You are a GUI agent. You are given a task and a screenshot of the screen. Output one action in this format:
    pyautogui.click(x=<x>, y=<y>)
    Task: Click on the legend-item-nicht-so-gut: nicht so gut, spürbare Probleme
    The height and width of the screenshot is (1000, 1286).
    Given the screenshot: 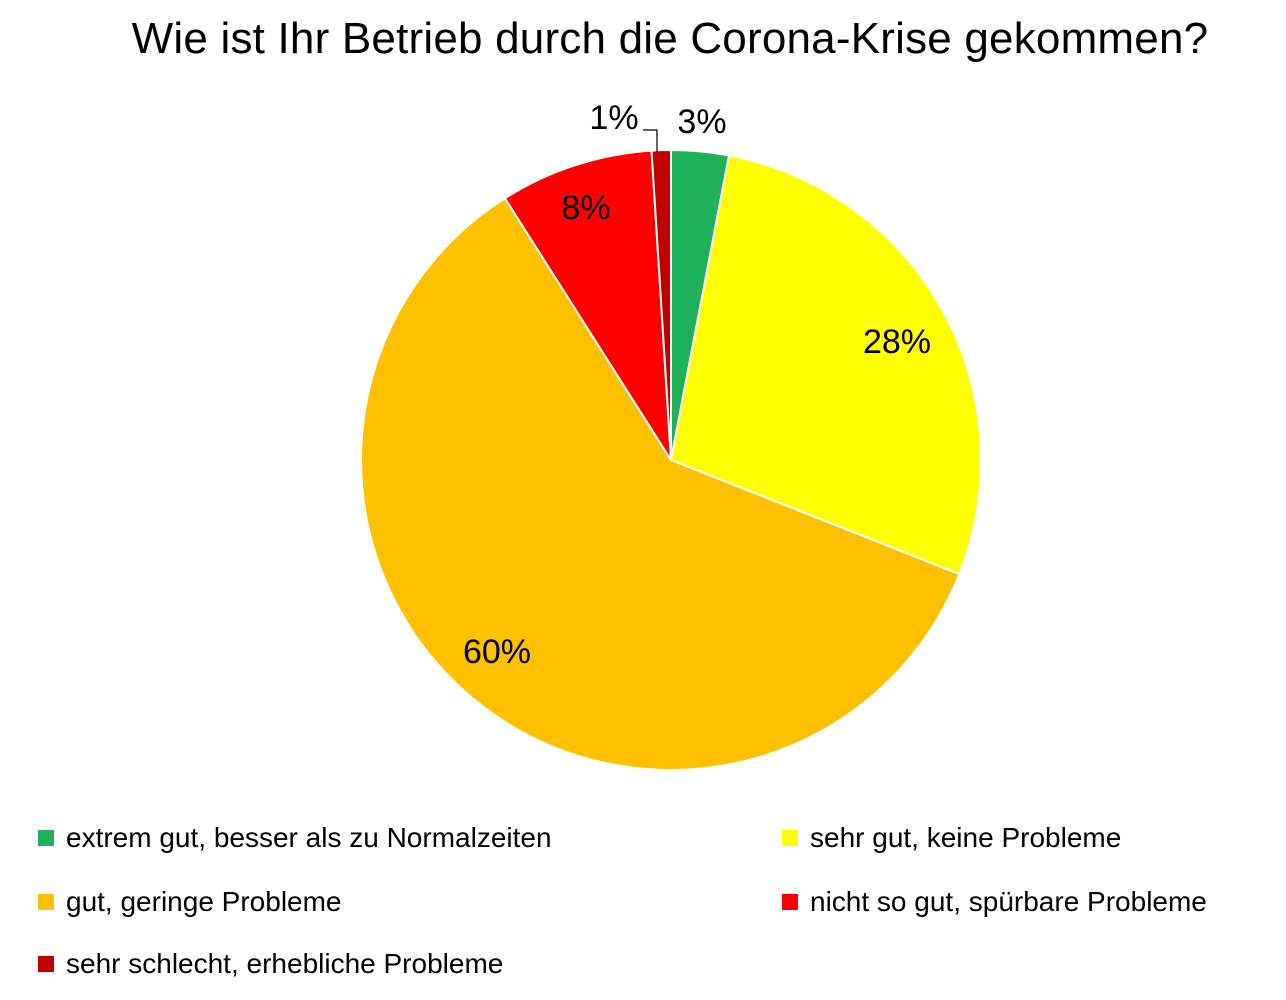 What is the action you would take?
    pyautogui.click(x=994, y=902)
    